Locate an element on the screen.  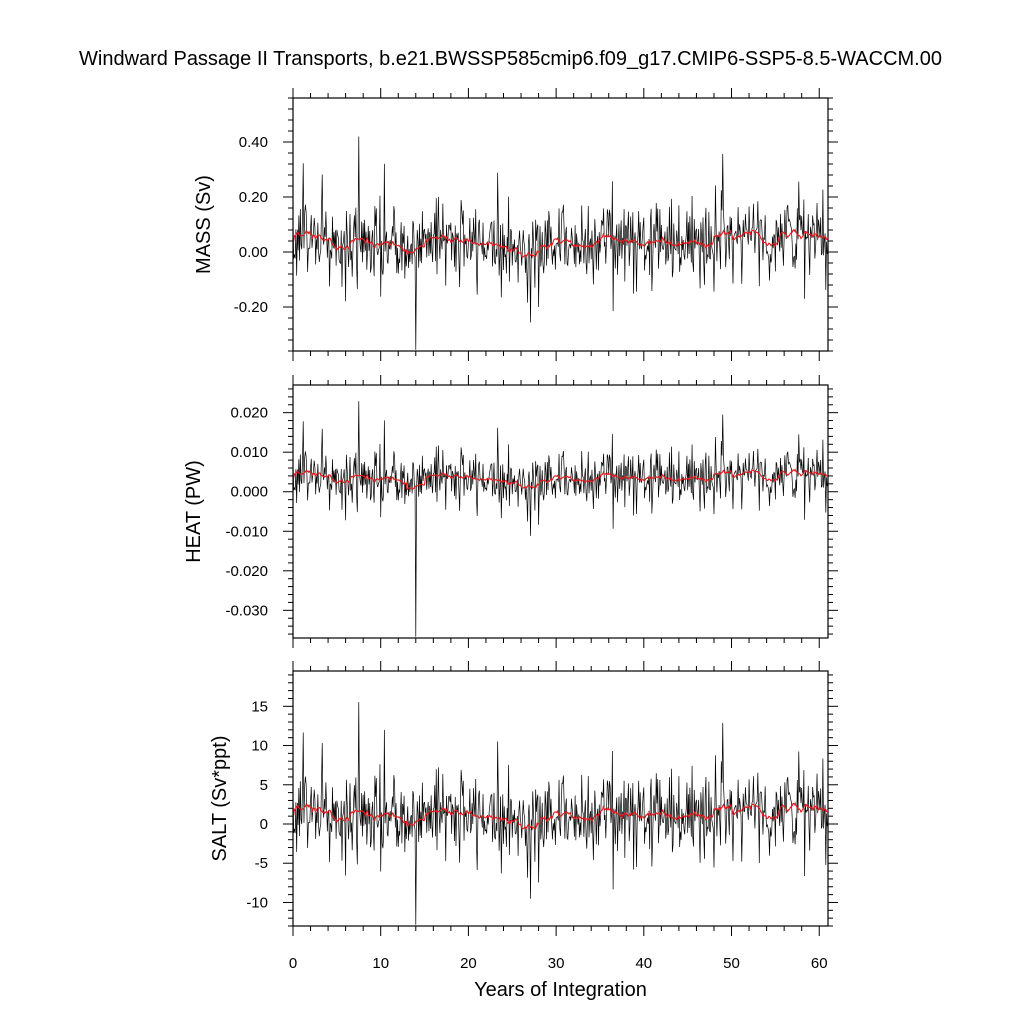
y-tick-label: -5 is located at coordinates (261, 863).